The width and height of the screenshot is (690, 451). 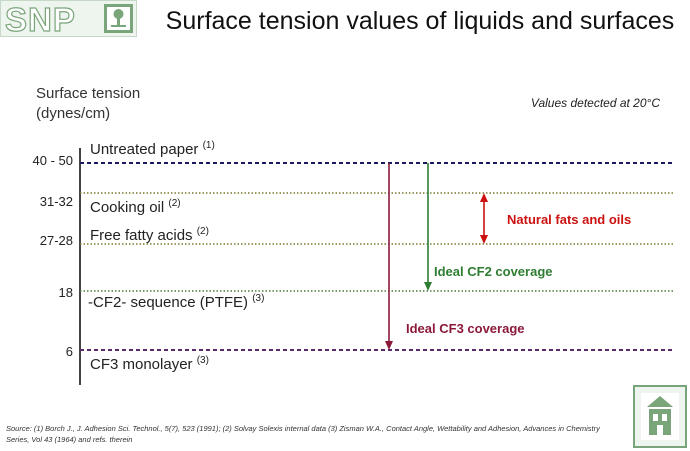 What do you see at coordinates (118, 18) in the screenshot?
I see `tree-emblem-icon` at bounding box center [118, 18].